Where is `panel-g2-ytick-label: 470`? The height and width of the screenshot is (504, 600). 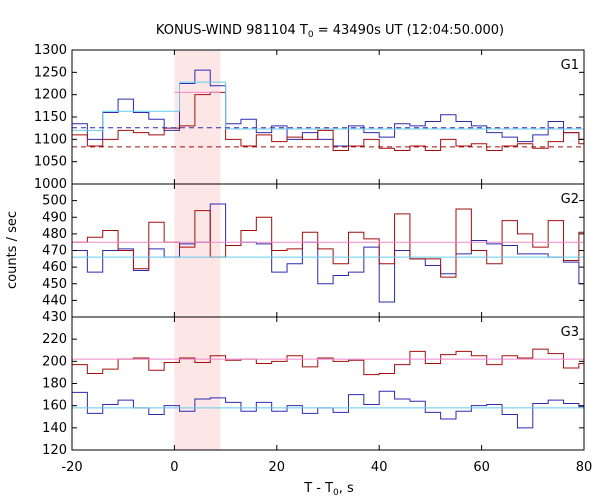 panel-g2-ytick-label: 470 is located at coordinates (54, 251).